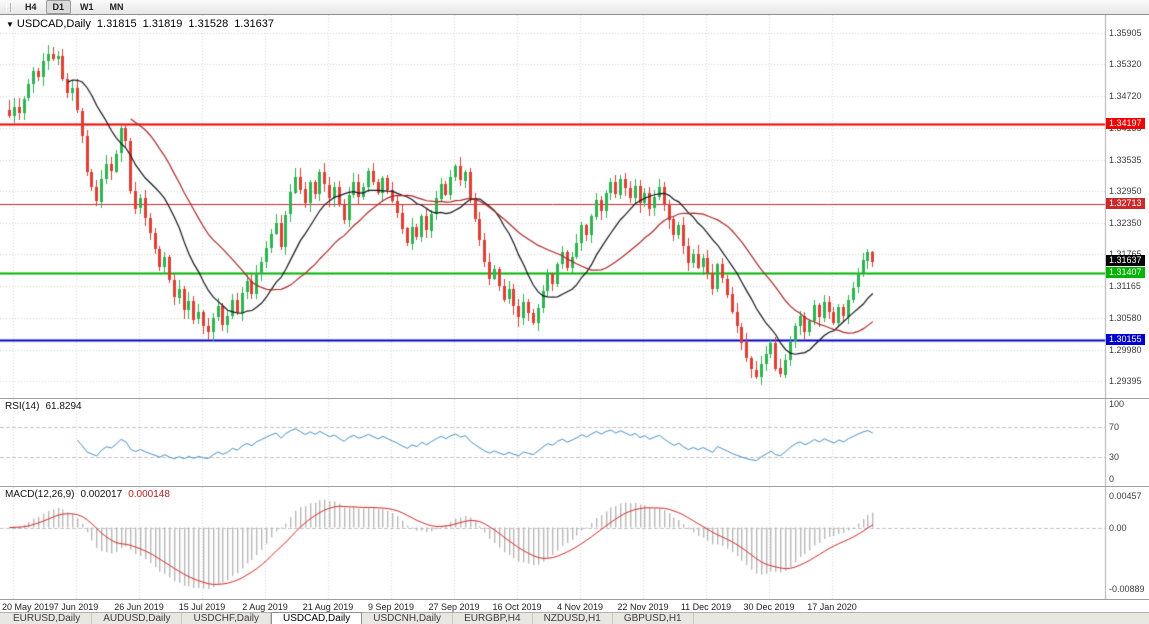 This screenshot has width=1149, height=624. I want to click on macd-main-value: 0.002017, so click(101, 494).